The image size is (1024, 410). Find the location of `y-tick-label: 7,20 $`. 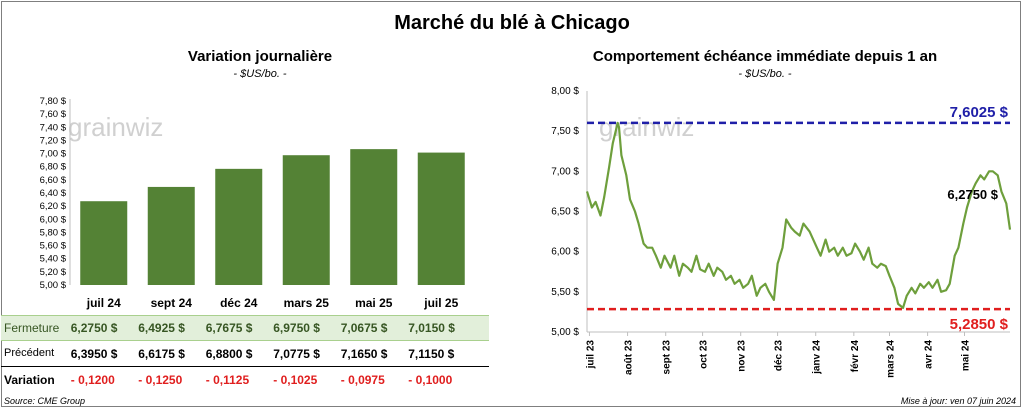

y-tick-label: 7,20 $ is located at coordinates (53, 140).